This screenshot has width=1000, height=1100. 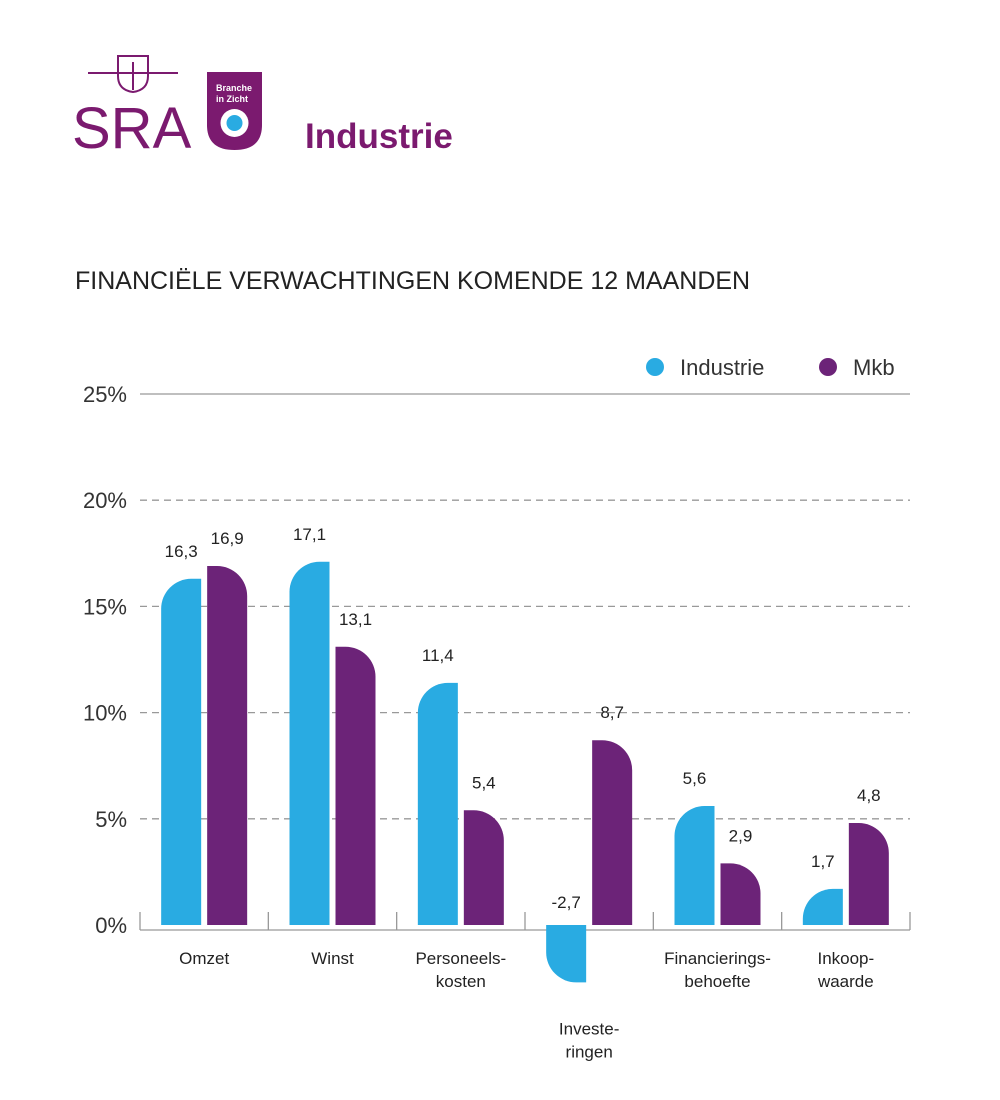 I want to click on value-label: 5,6, so click(x=695, y=778).